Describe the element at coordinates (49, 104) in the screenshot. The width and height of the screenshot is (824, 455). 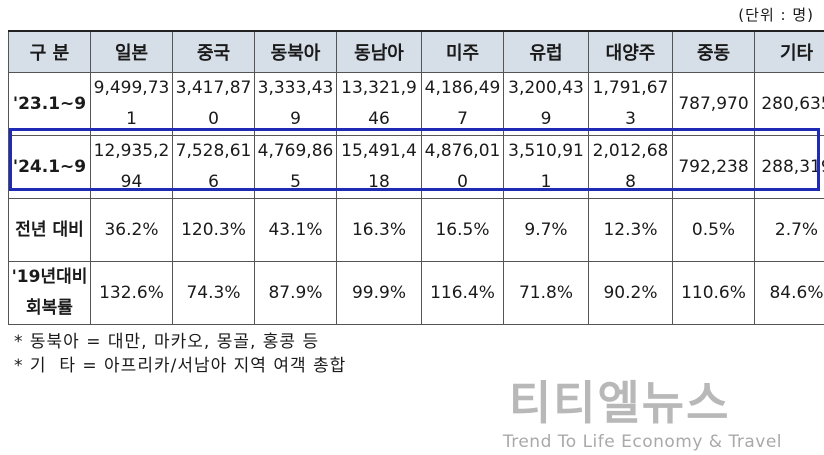
I see `row-label: '23.1~9` at that location.